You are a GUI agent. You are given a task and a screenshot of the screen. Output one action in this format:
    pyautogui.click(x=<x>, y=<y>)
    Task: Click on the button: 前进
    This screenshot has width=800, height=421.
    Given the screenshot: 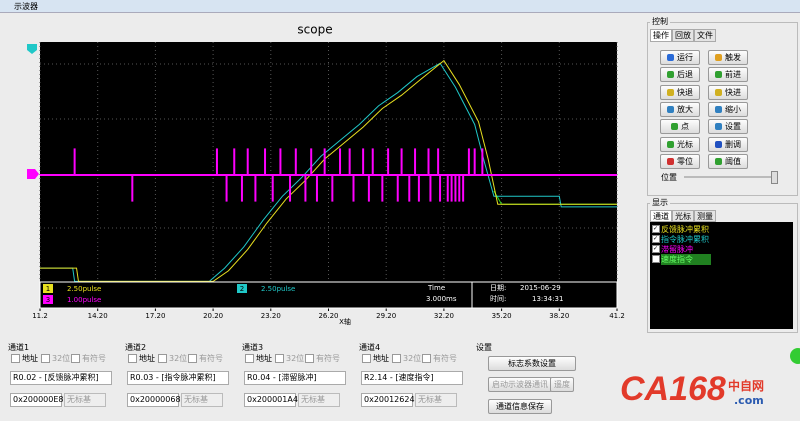 What is the action you would take?
    pyautogui.click(x=728, y=75)
    